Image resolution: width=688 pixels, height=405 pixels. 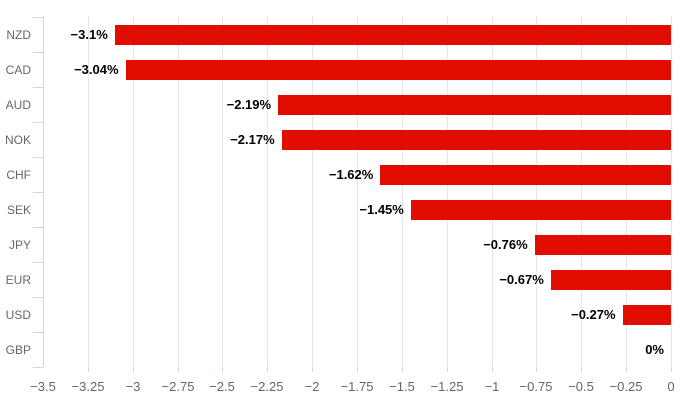 What do you see at coordinates (671, 386) in the screenshot?
I see `x-tick-label: 0` at bounding box center [671, 386].